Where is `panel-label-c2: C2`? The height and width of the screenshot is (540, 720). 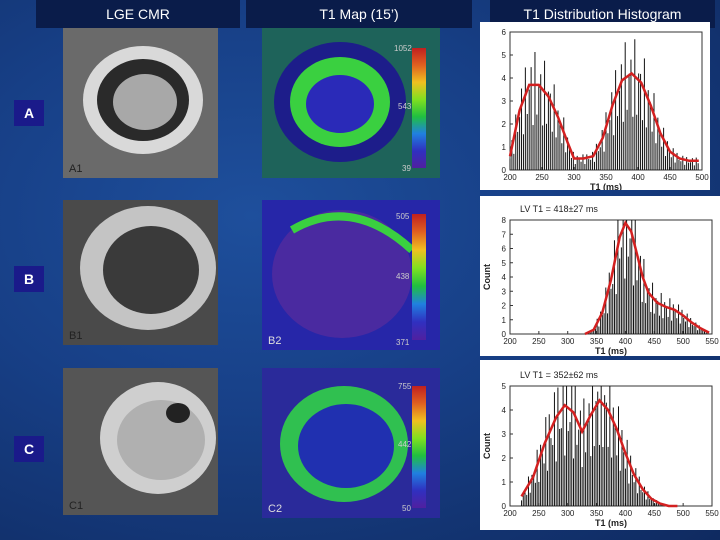 panel-label-c2: C2 is located at coordinates (275, 509).